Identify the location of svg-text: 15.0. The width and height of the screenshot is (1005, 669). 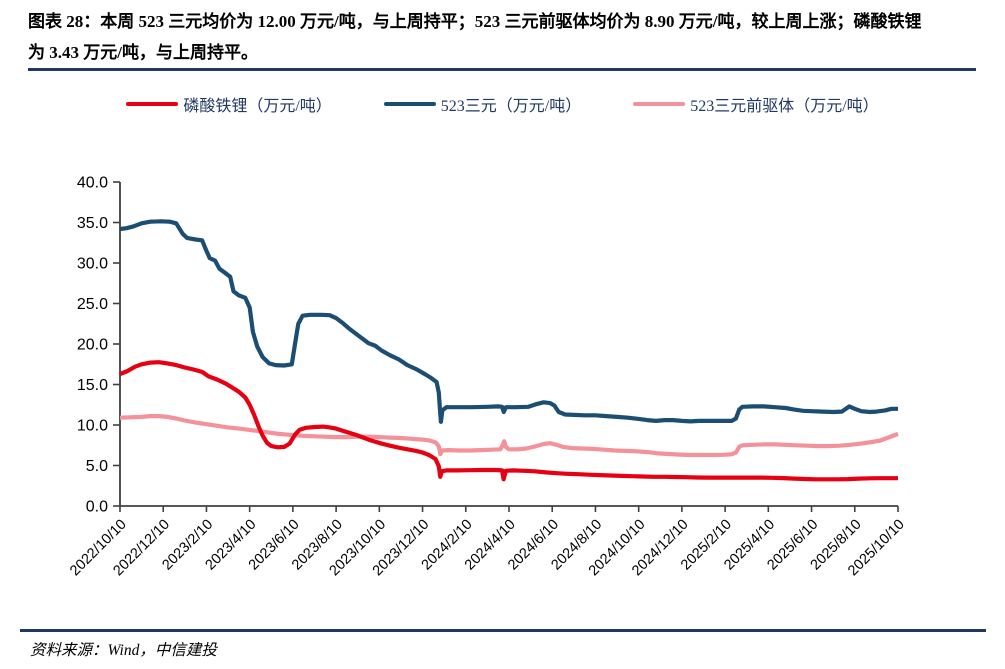
(92, 385).